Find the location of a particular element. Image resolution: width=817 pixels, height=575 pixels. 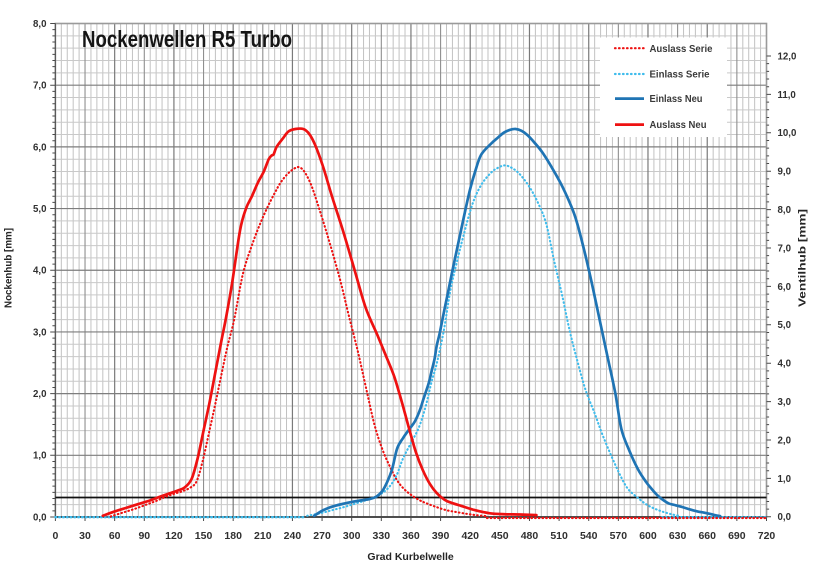

svg-text: Auslass Serie is located at coordinates (681, 49).